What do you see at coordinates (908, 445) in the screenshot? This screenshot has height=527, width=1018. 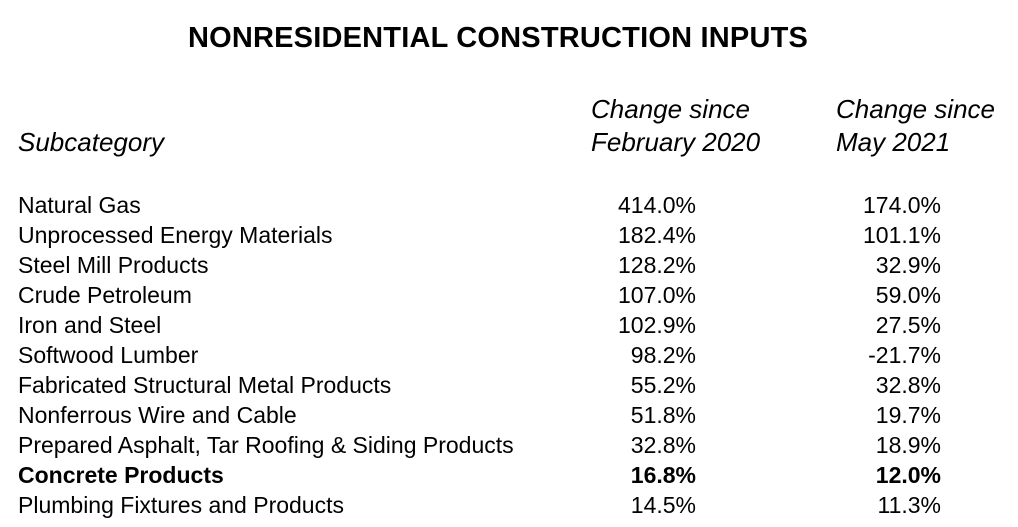 I see `may2021-change-cell: 18.9%` at bounding box center [908, 445].